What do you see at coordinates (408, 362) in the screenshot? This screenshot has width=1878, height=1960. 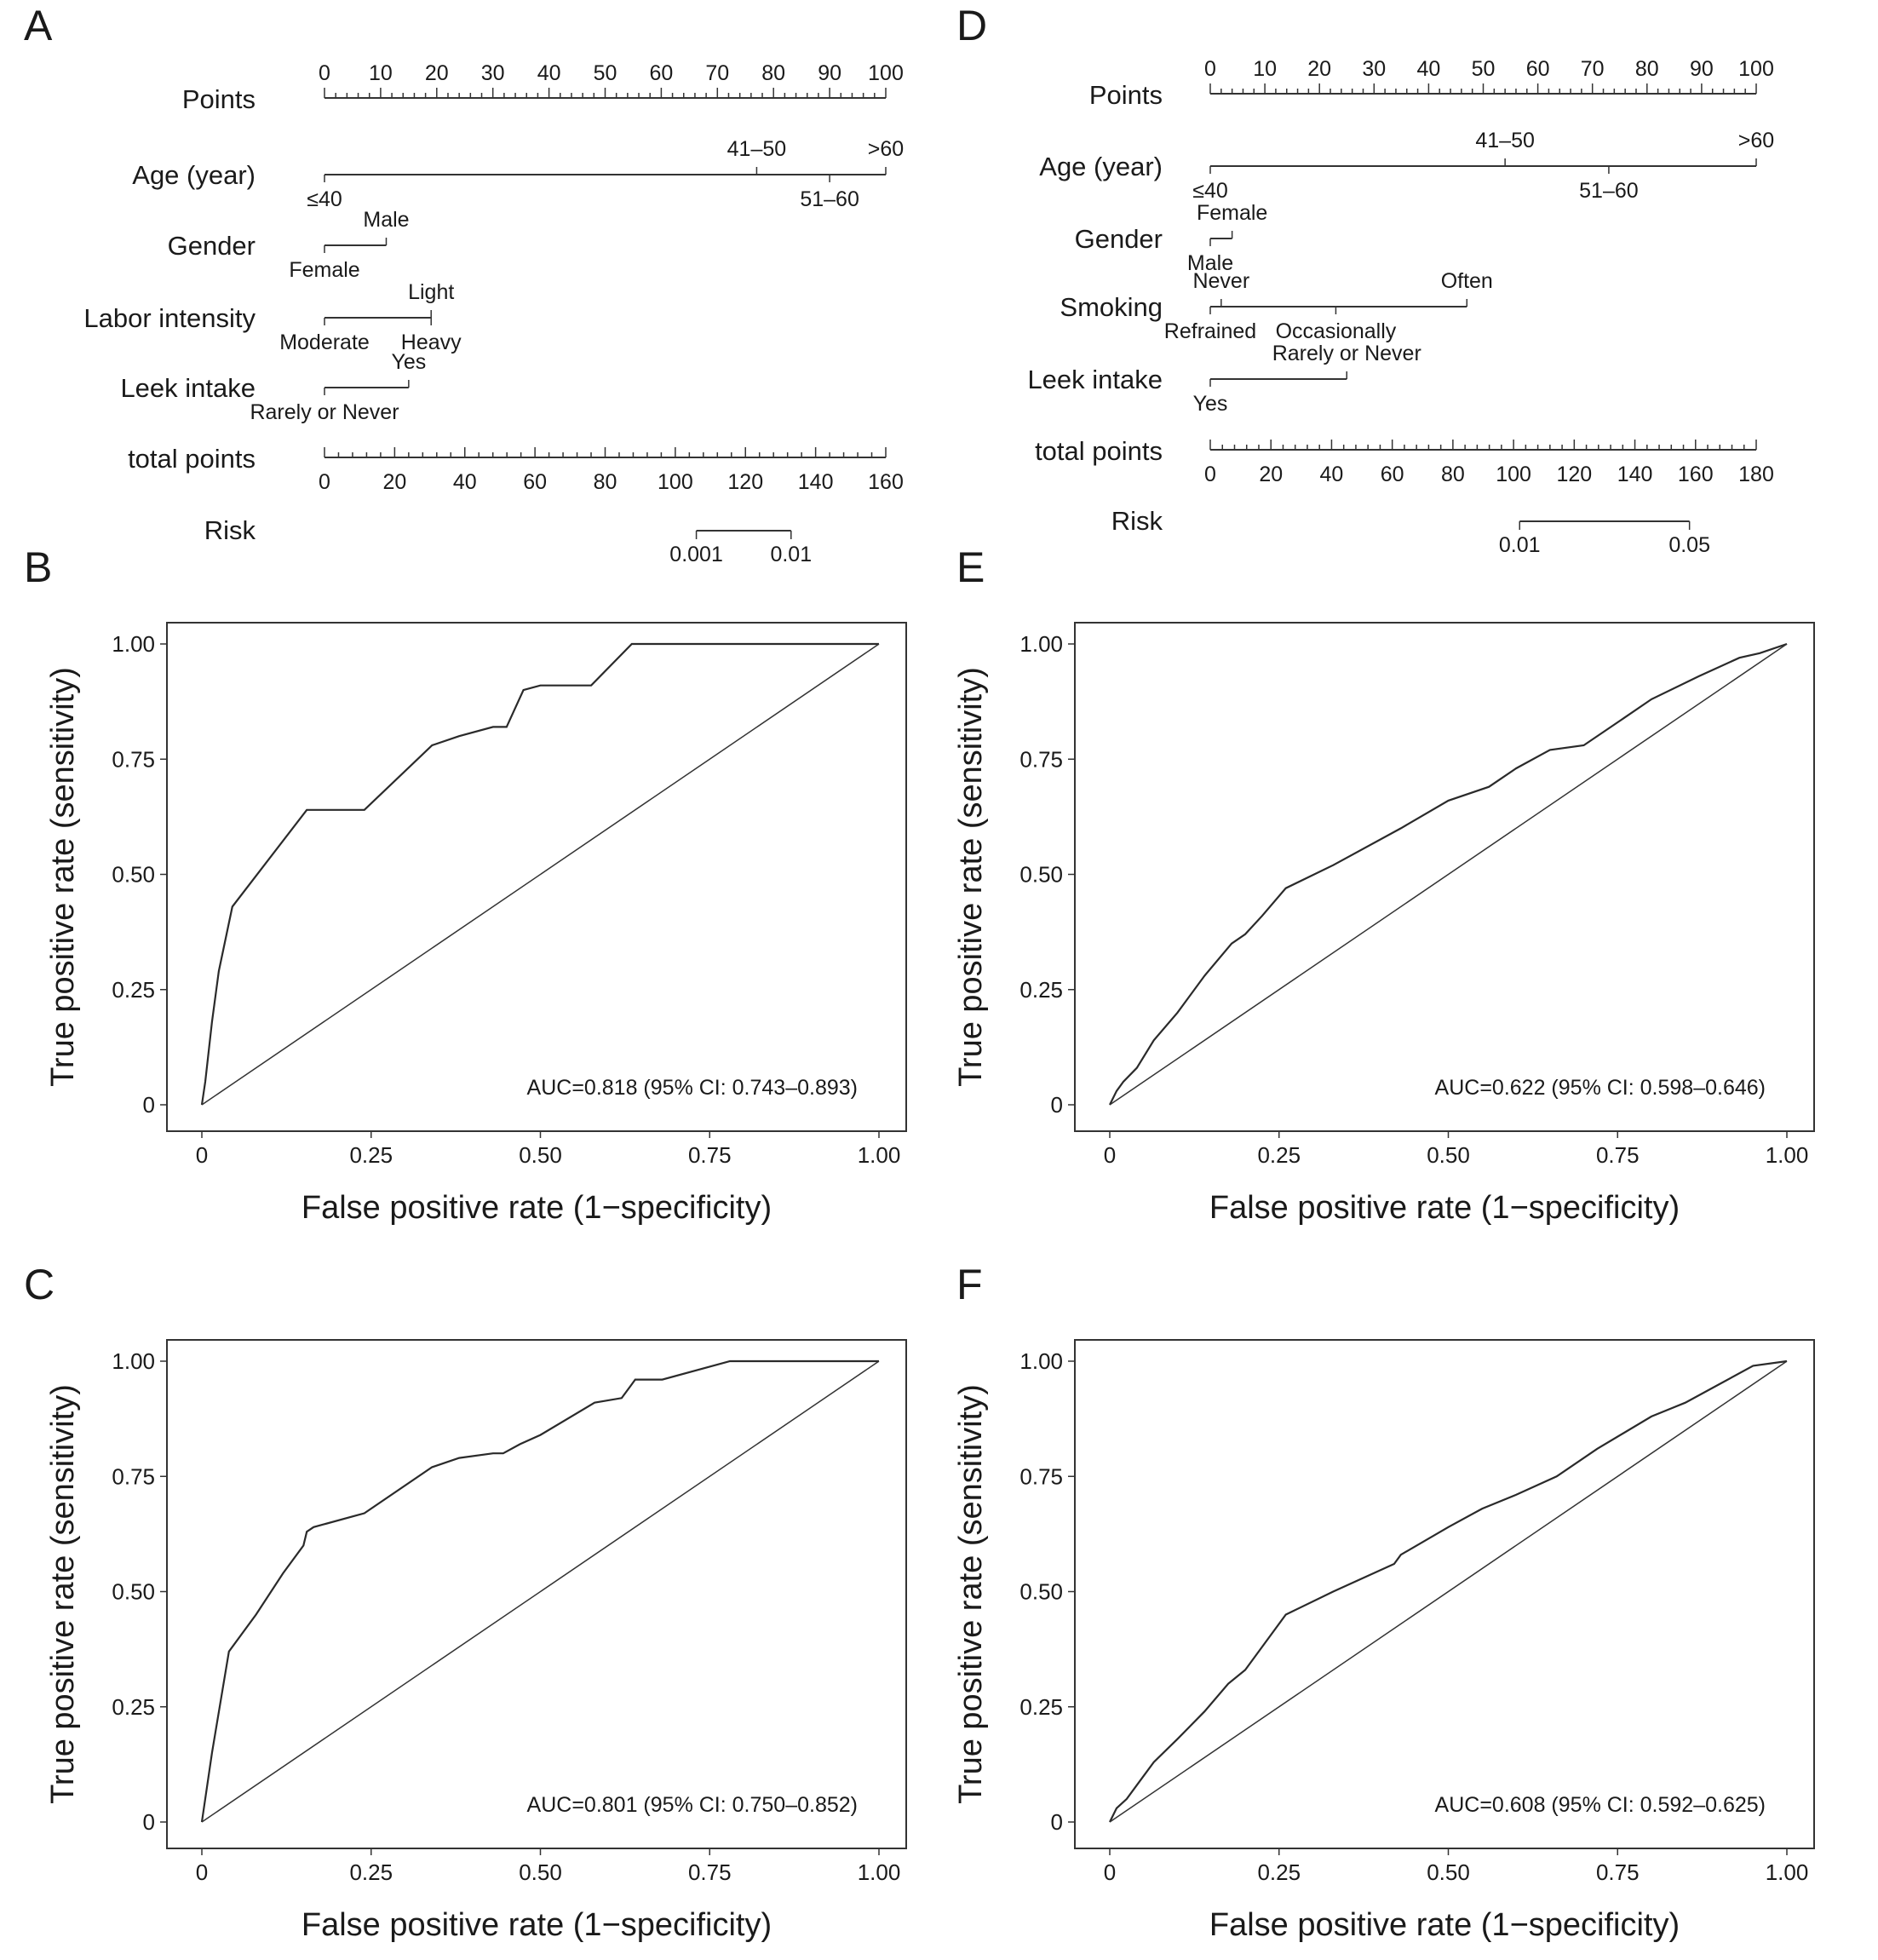 I see `variable-level-label: Yes` at bounding box center [408, 362].